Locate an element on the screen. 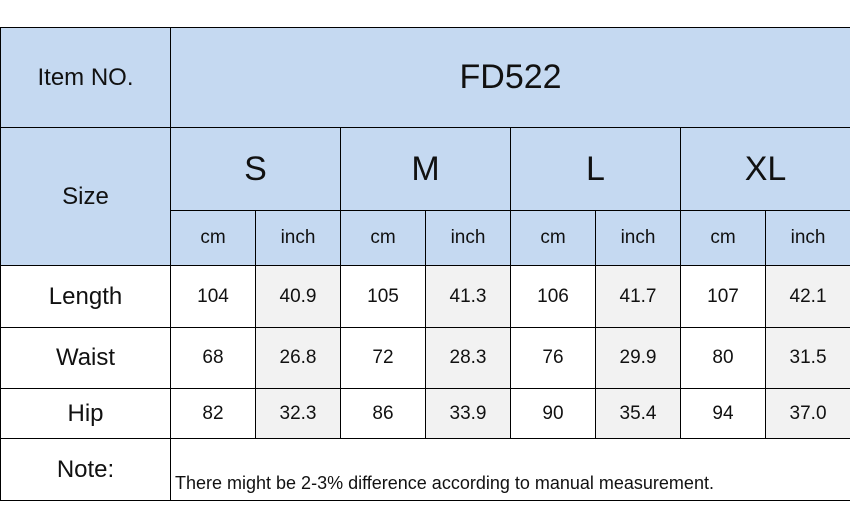 This screenshot has width=850, height=520. size-header: S is located at coordinates (255, 169).